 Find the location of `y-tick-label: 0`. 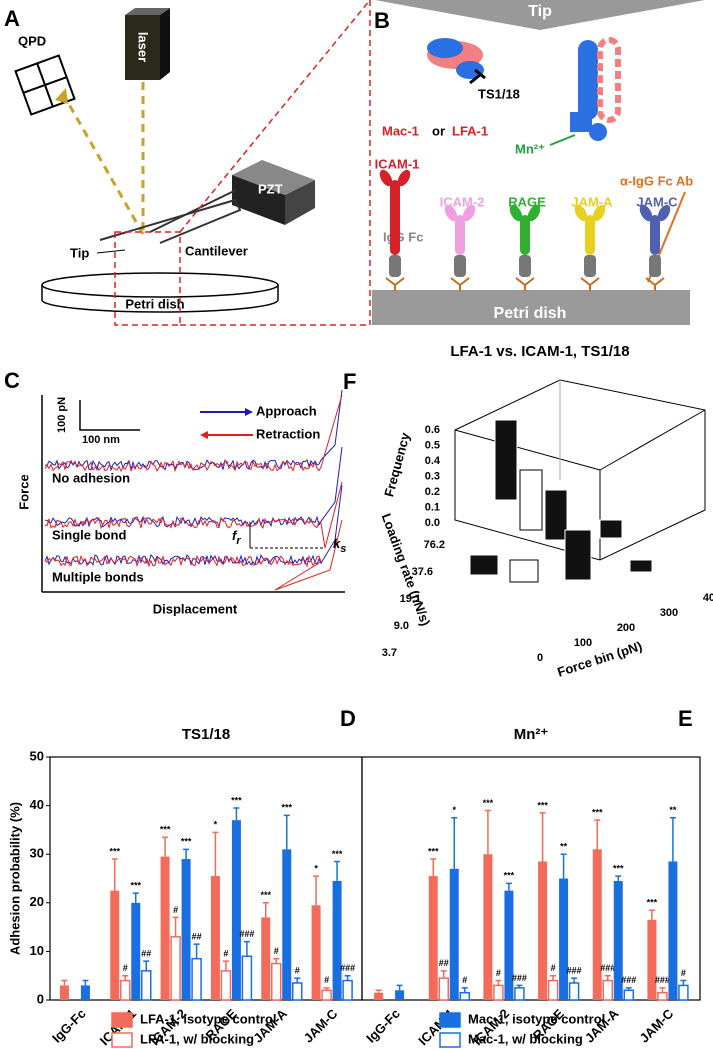

y-tick-label: 0 is located at coordinates (40, 998).